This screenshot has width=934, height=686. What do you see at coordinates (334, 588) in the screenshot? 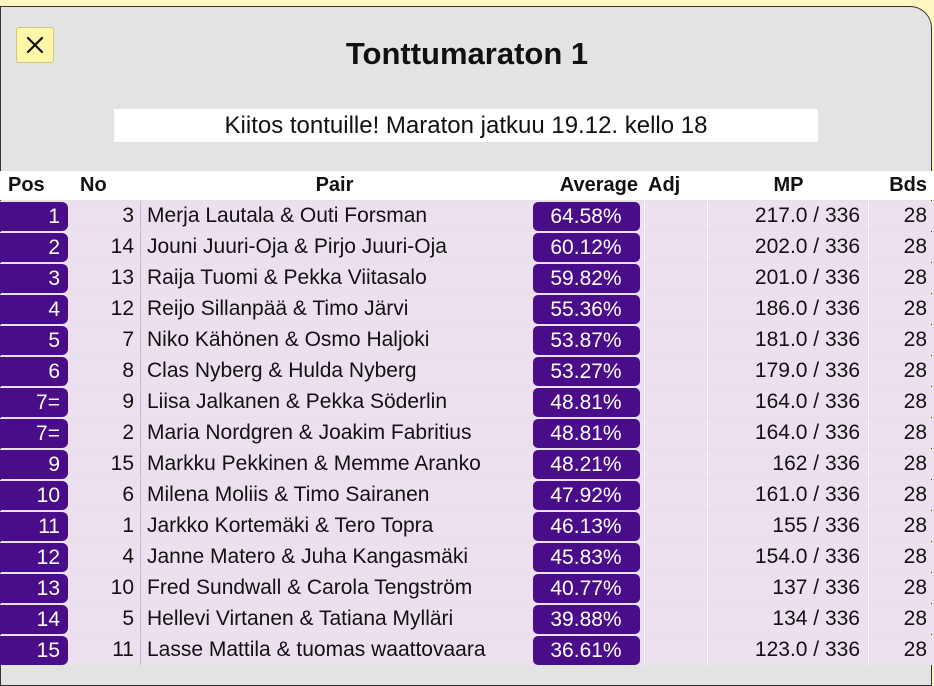
I see `pair-names: Fred Sundwall & Carola Tengström` at bounding box center [334, 588].